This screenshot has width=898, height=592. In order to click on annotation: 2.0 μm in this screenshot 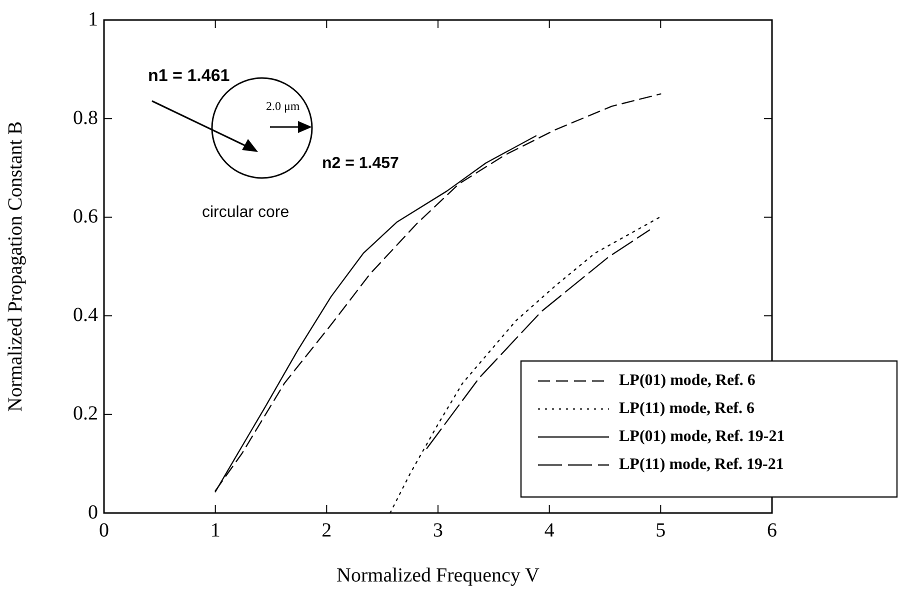, I will do `click(283, 106)`.